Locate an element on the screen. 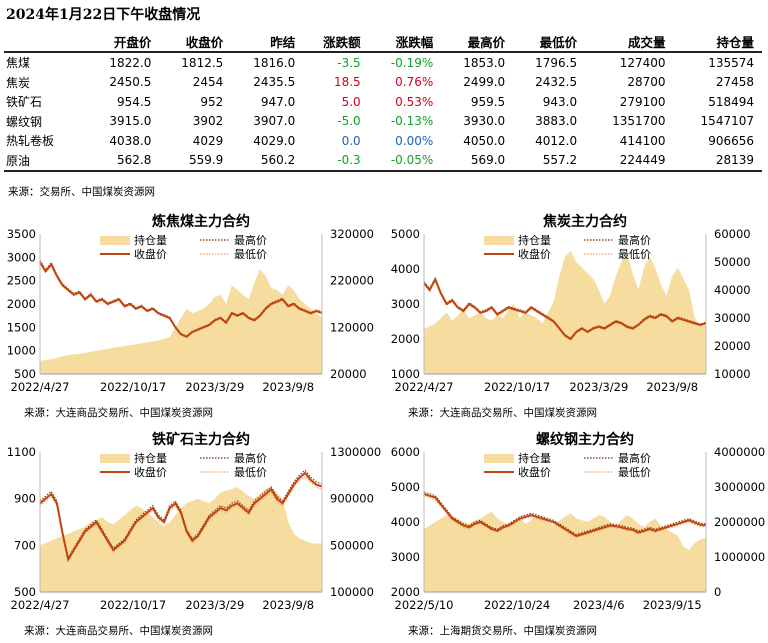 The width and height of the screenshot is (768, 643). cell-chg: -0.3 is located at coordinates (349, 160).